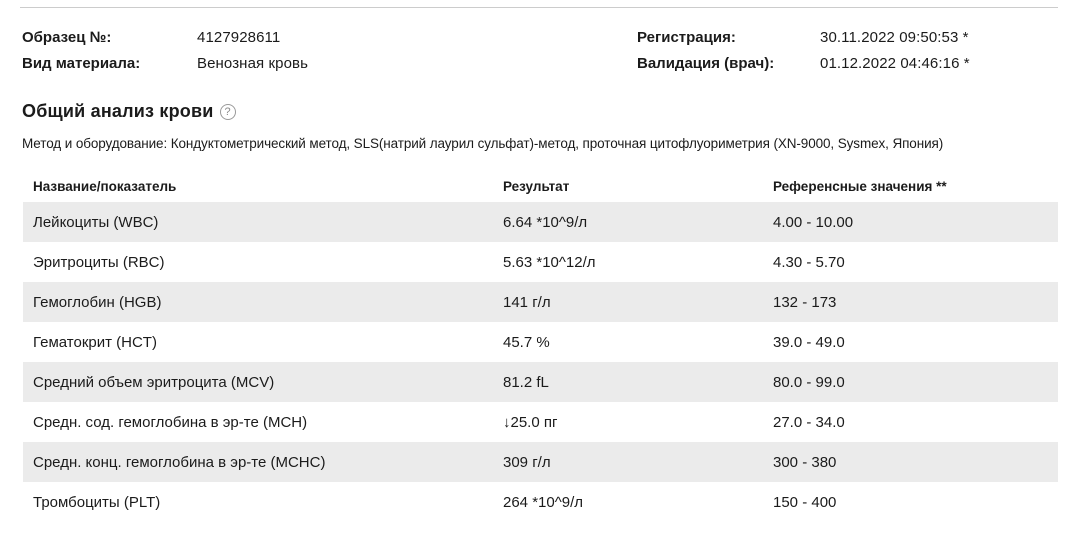  Describe the element at coordinates (179, 462) in the screenshot. I see `parameter-name: Средн. конц. гемоглобина в эр-те (MCHC)` at that location.